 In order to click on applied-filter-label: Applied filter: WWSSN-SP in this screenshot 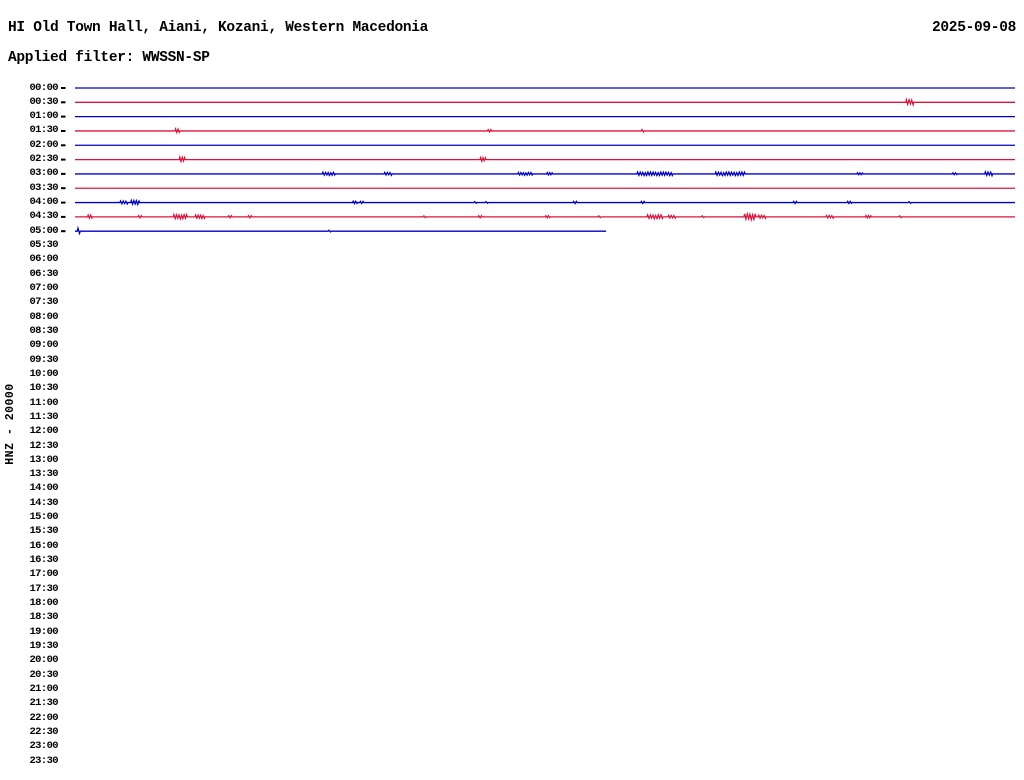, I will do `click(109, 58)`.